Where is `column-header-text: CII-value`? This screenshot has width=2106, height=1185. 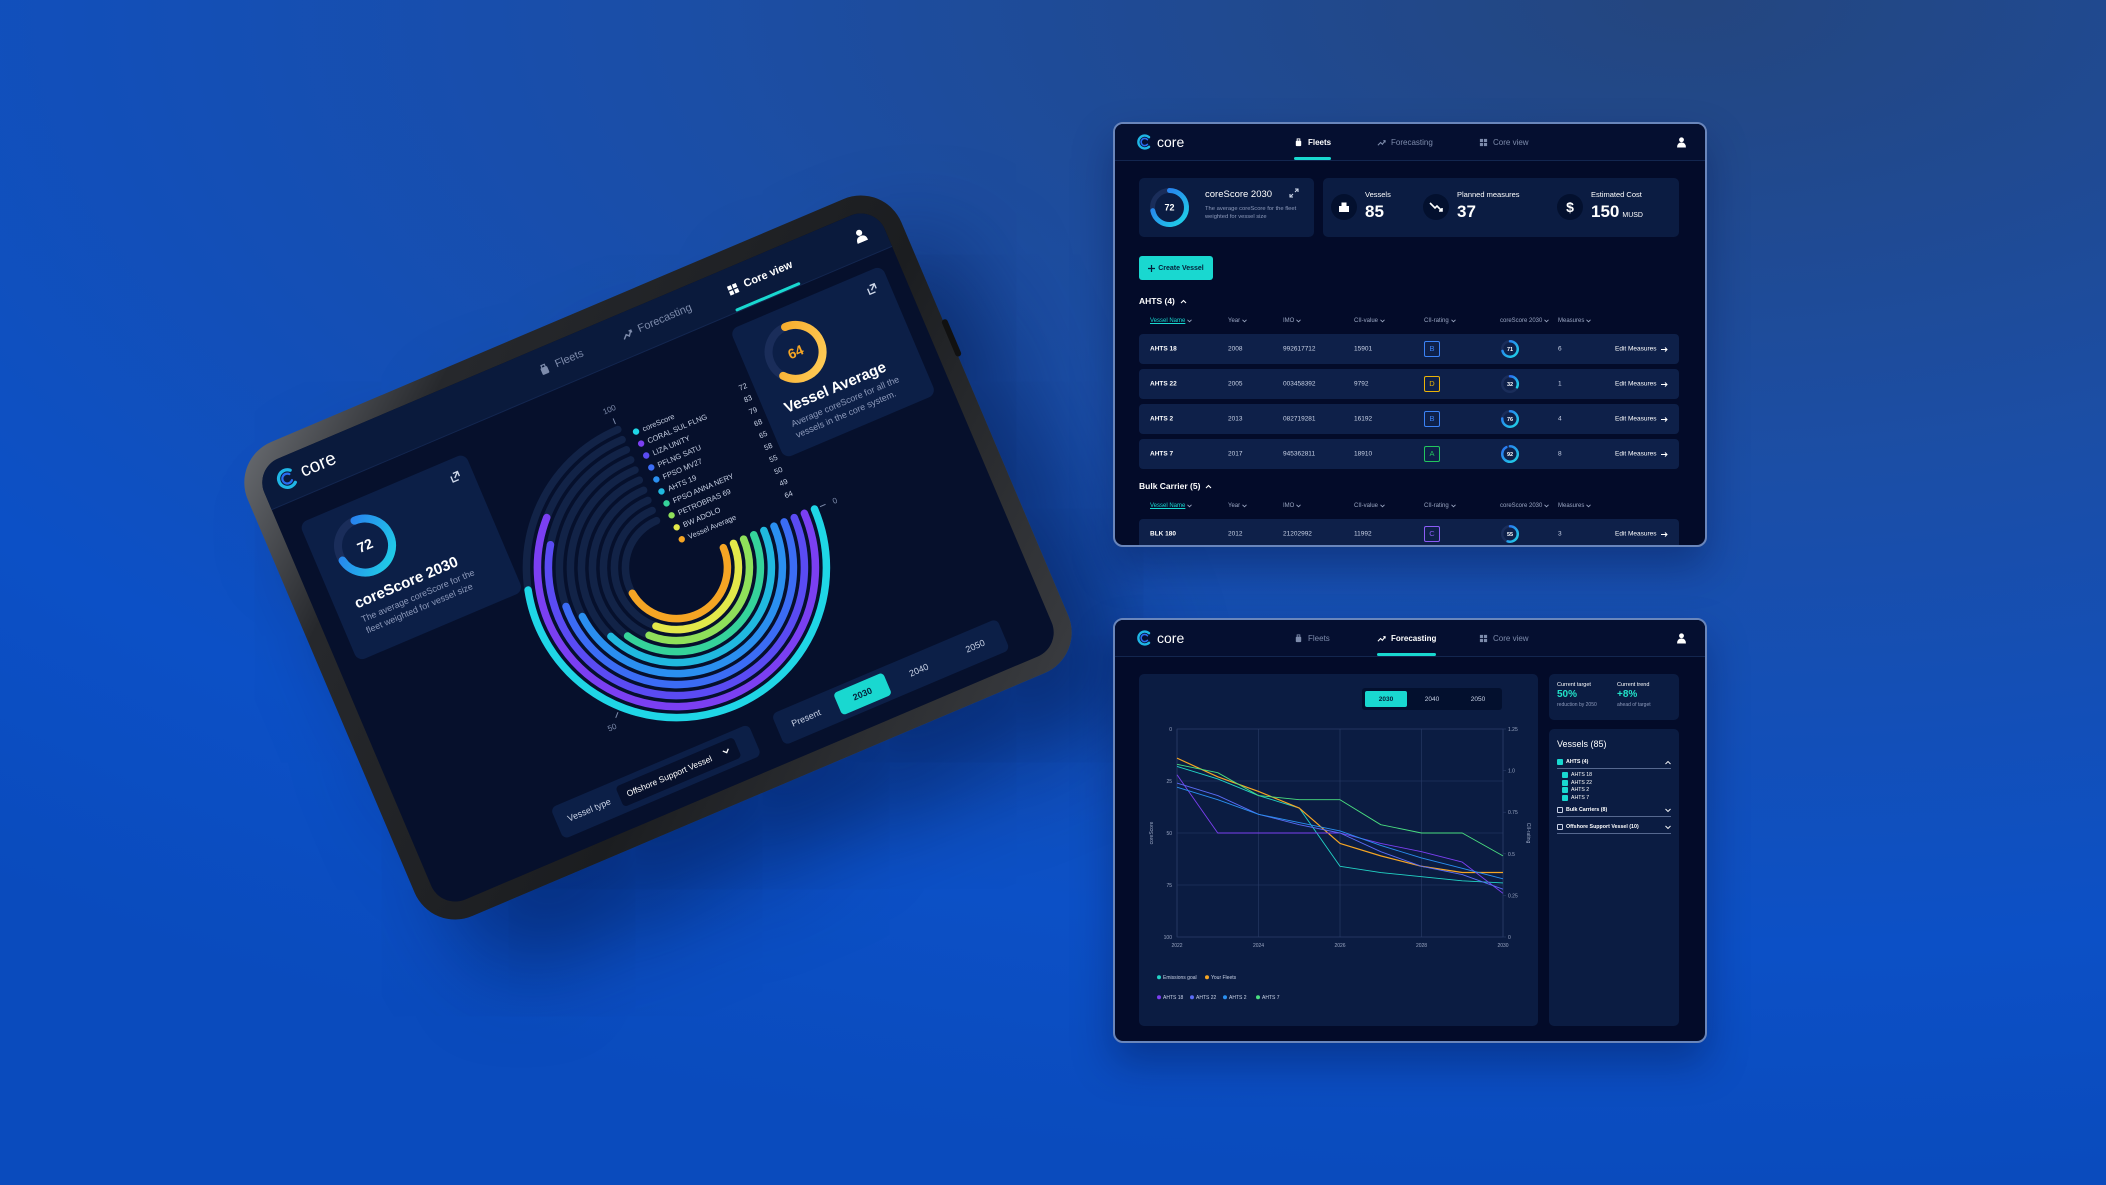 column-header-text: CII-value is located at coordinates (1366, 321).